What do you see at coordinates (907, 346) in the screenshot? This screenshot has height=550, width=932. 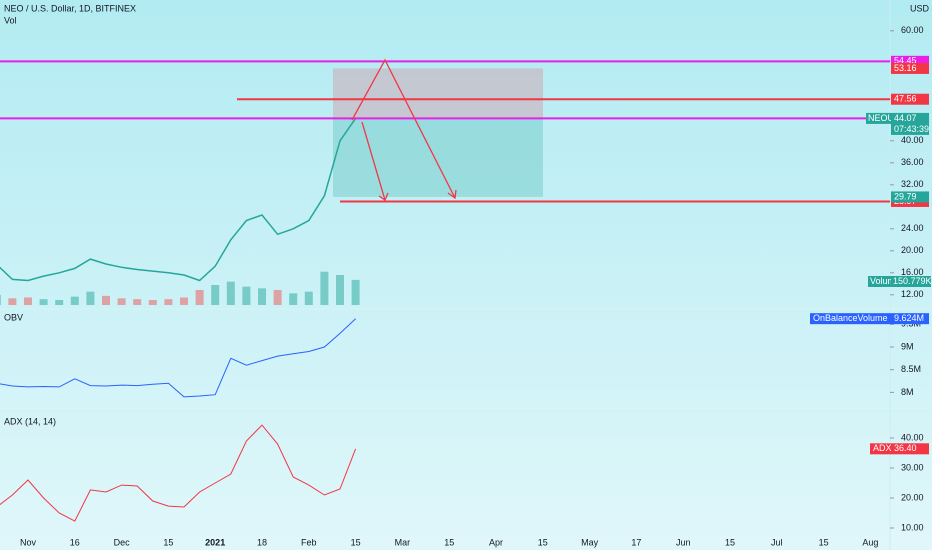 I see `y-tick-label: 9M` at bounding box center [907, 346].